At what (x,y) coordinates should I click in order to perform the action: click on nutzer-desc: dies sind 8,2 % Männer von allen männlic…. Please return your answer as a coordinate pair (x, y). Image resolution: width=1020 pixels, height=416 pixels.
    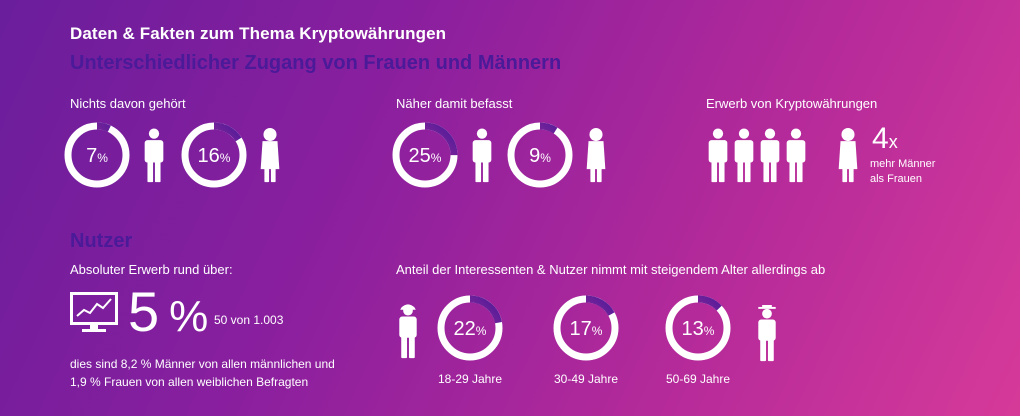
    Looking at the image, I should click on (220, 373).